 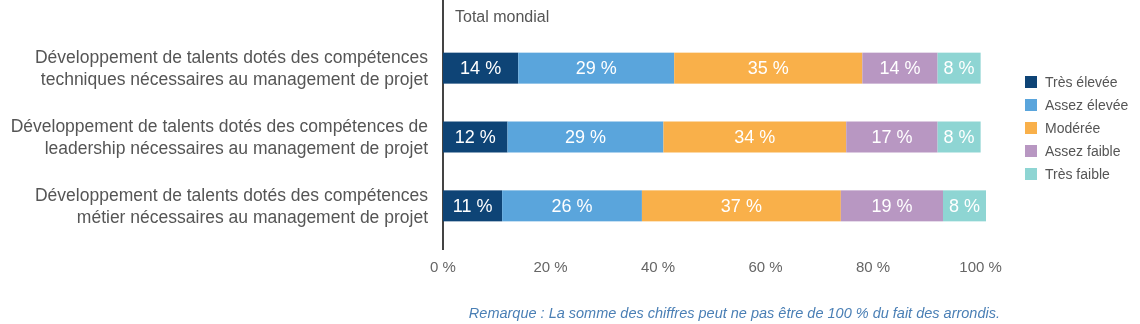 I want to click on x-tick-label: 60 %, so click(x=765, y=266).